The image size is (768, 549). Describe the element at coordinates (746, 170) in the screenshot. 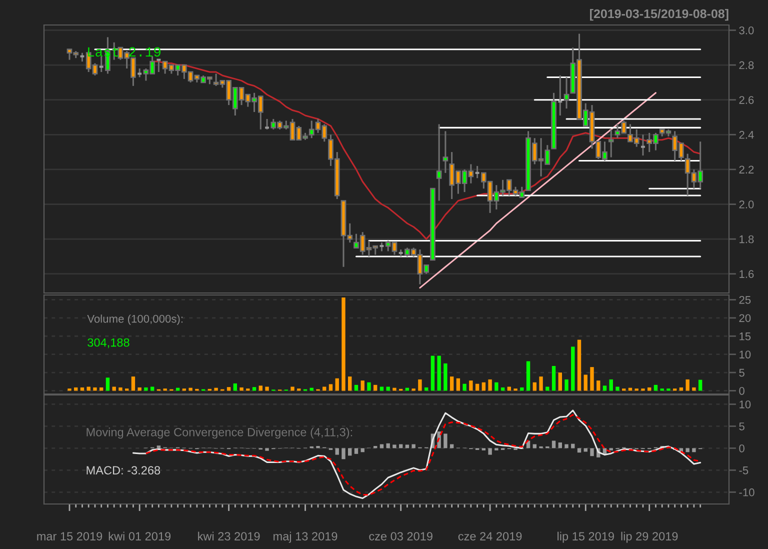

I see `y-tick-label: 2.2` at that location.